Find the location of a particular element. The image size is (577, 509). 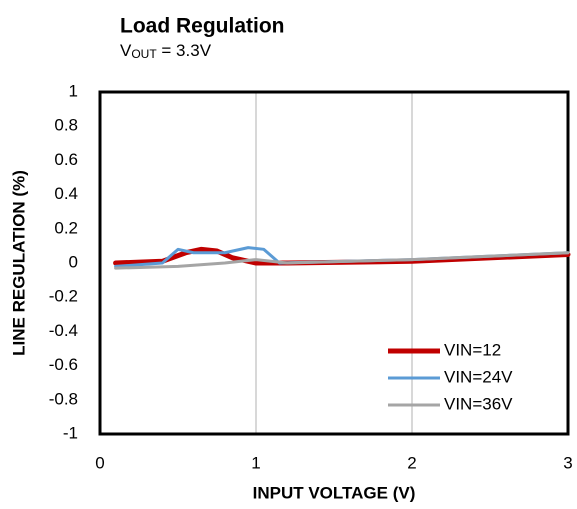

y-tick-label: 1 is located at coordinates (73, 90).